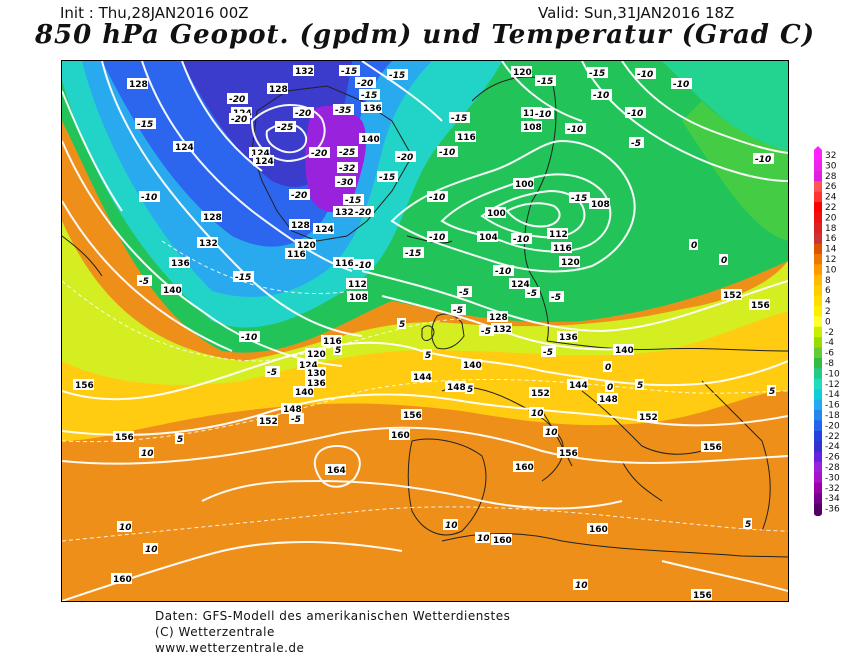 This screenshot has width=850, height=657. Describe the element at coordinates (370, 140) in the screenshot. I see `geopotential-label: 140` at that location.